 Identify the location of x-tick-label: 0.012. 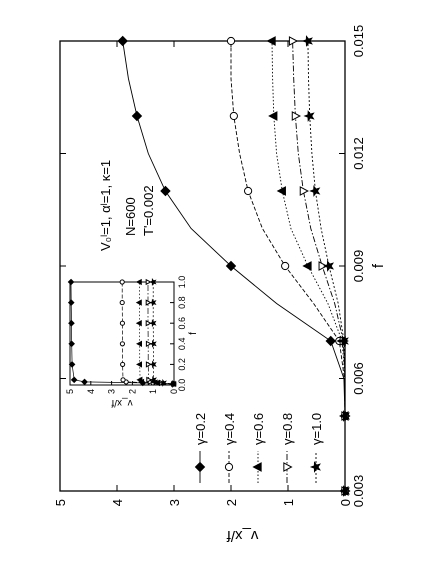
(358, 153).